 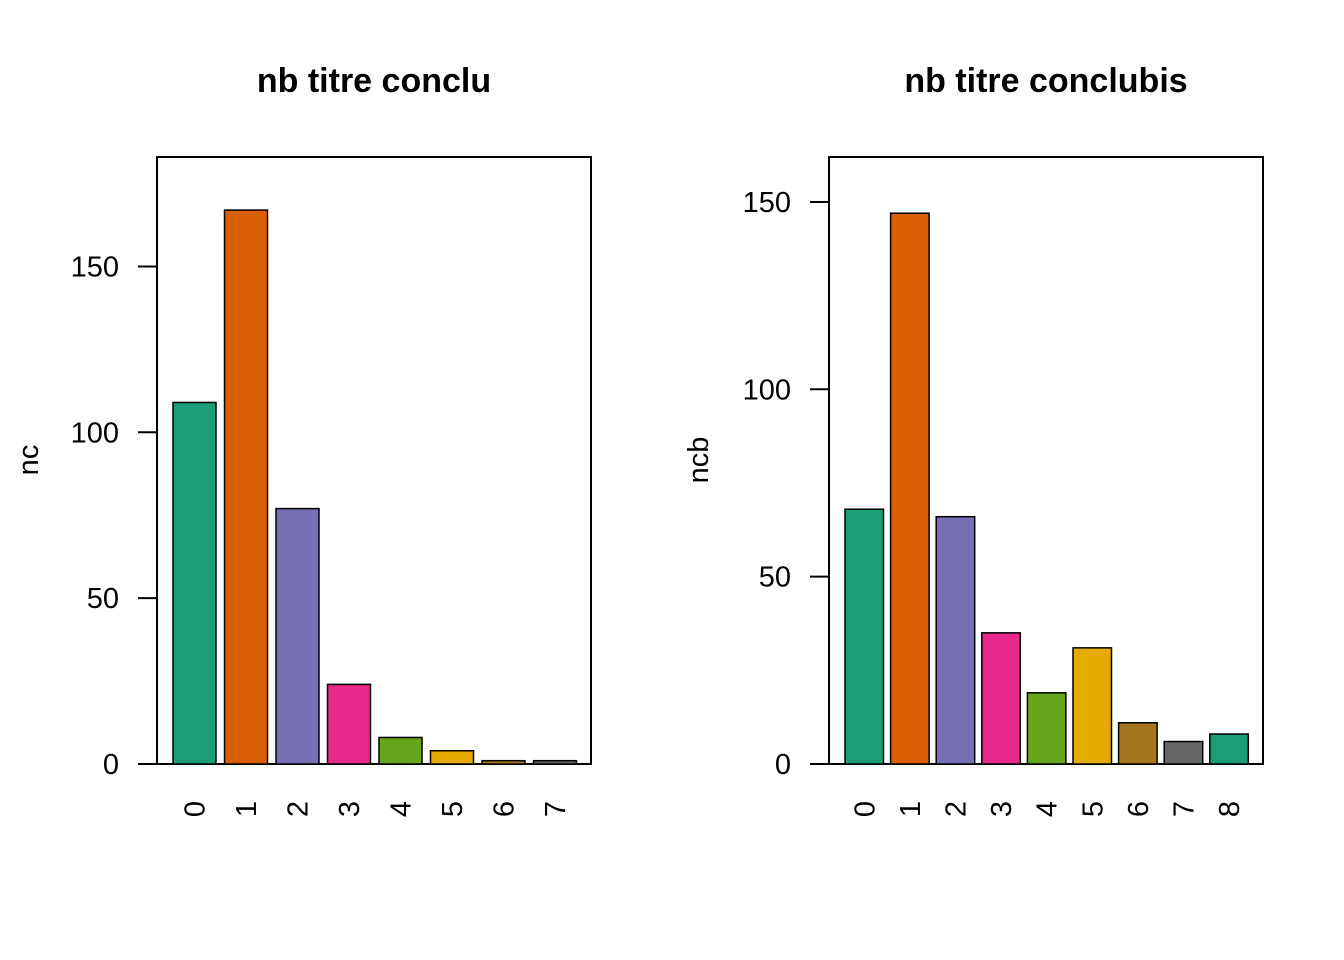 What do you see at coordinates (29, 460) in the screenshot?
I see `y-axis-label: nc` at bounding box center [29, 460].